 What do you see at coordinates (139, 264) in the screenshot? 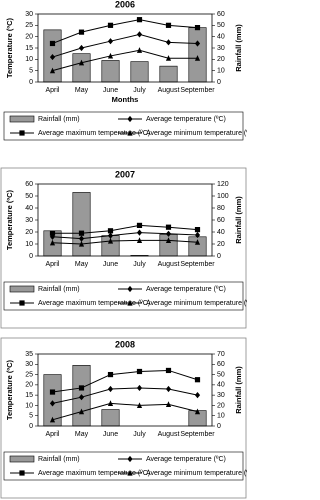
I see `x-tick-label: July` at bounding box center [139, 264].